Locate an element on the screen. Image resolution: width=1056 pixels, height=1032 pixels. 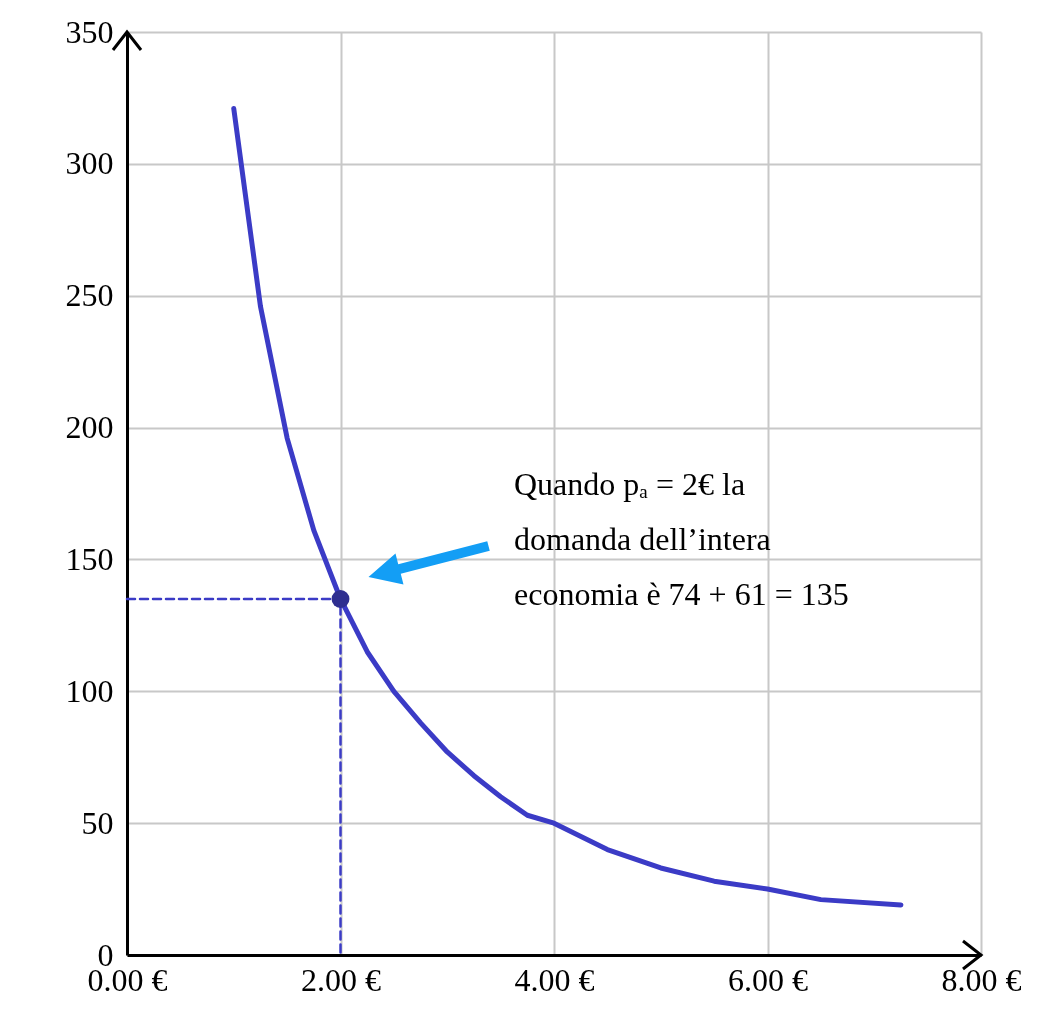
x-tick-label: 8.00 € is located at coordinates (981, 979).